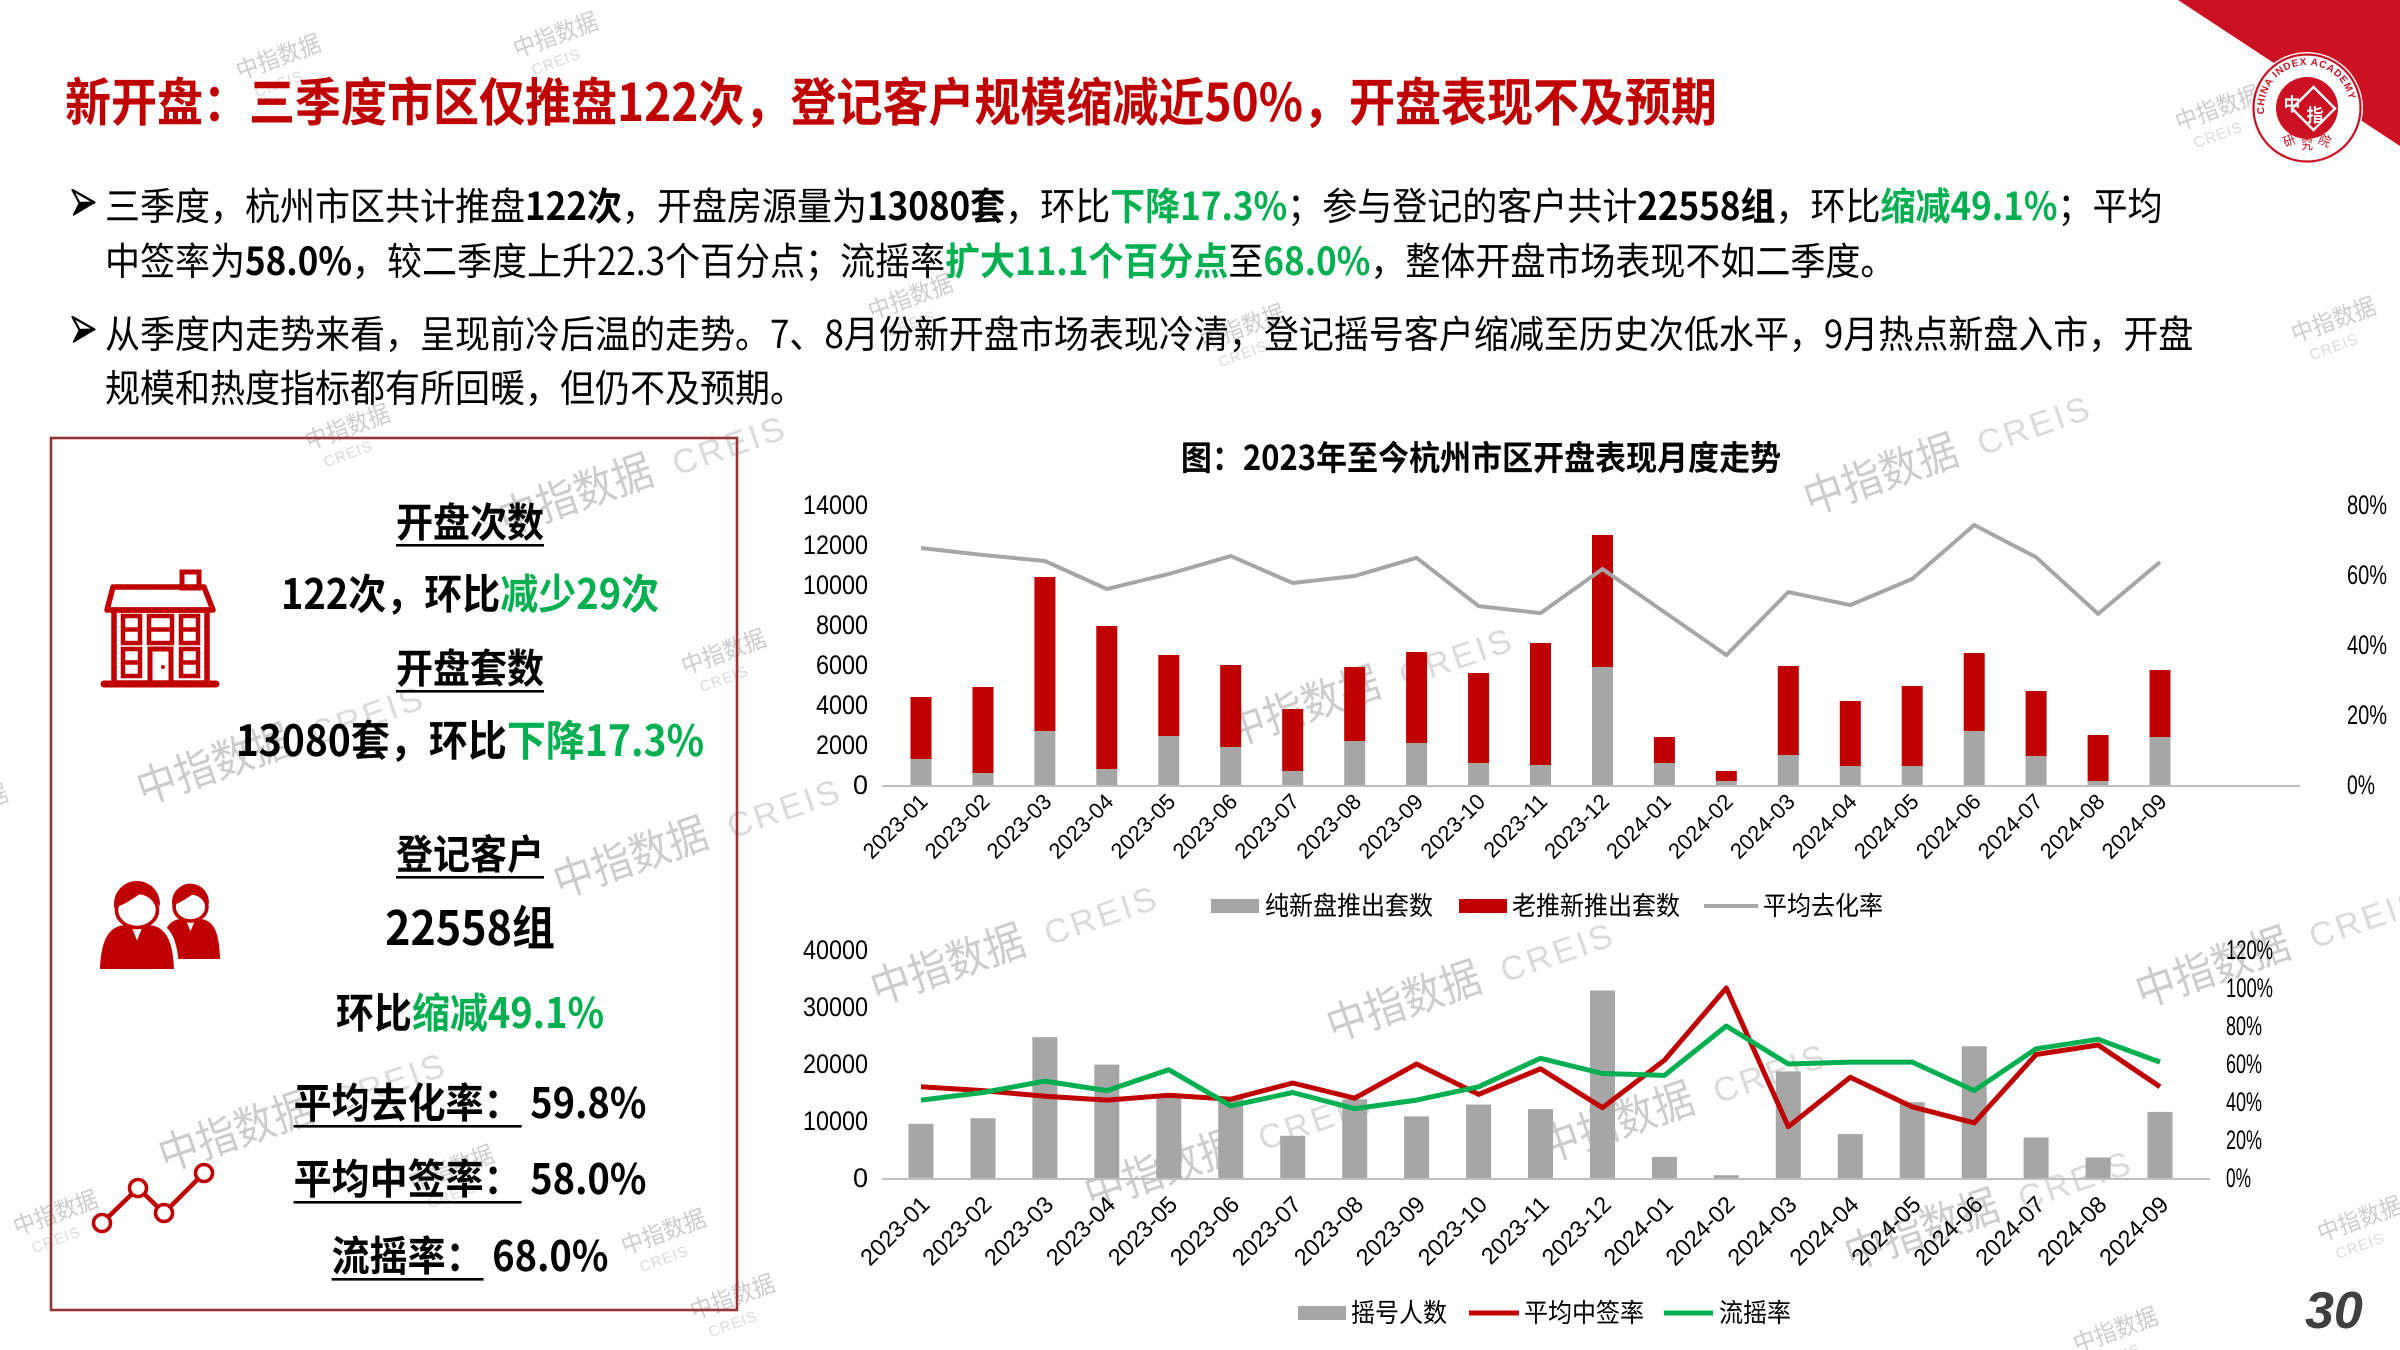  I want to click on svg-text: 100%, so click(2249, 988).